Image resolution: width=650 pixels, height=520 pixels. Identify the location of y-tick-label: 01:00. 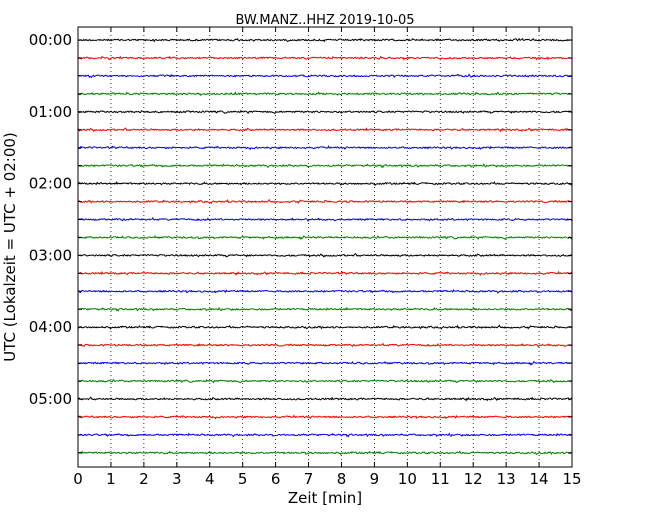
(50, 112).